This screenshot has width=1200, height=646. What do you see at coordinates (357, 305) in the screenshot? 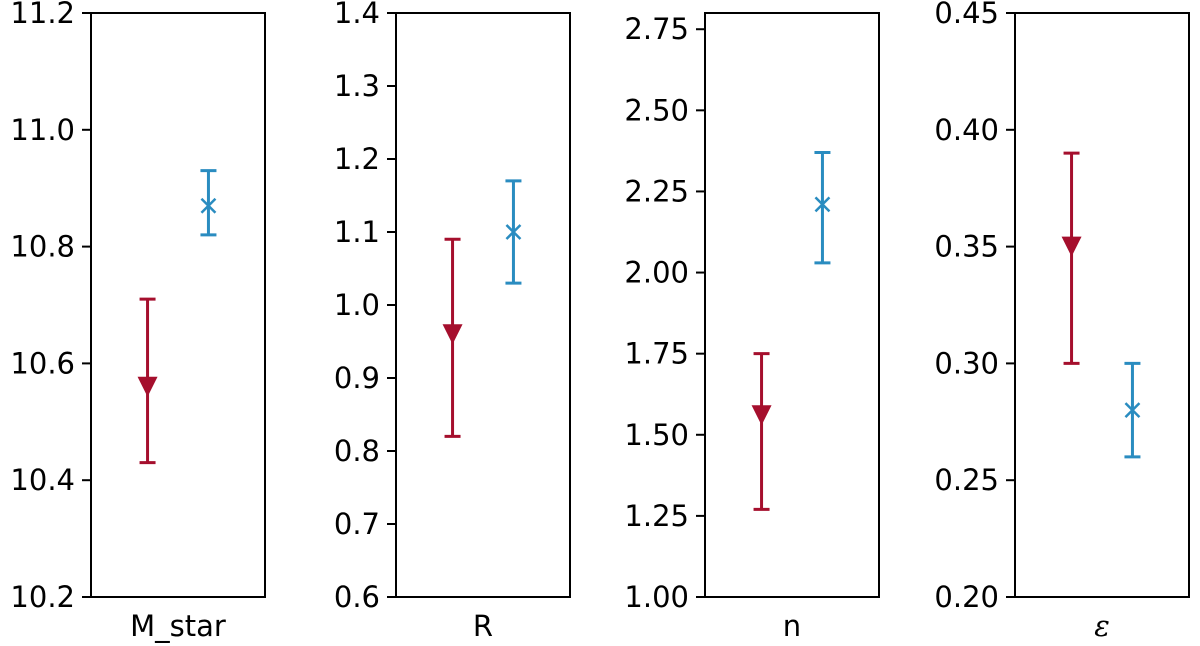
I see `y-tick-label: 1.0` at bounding box center [357, 305].